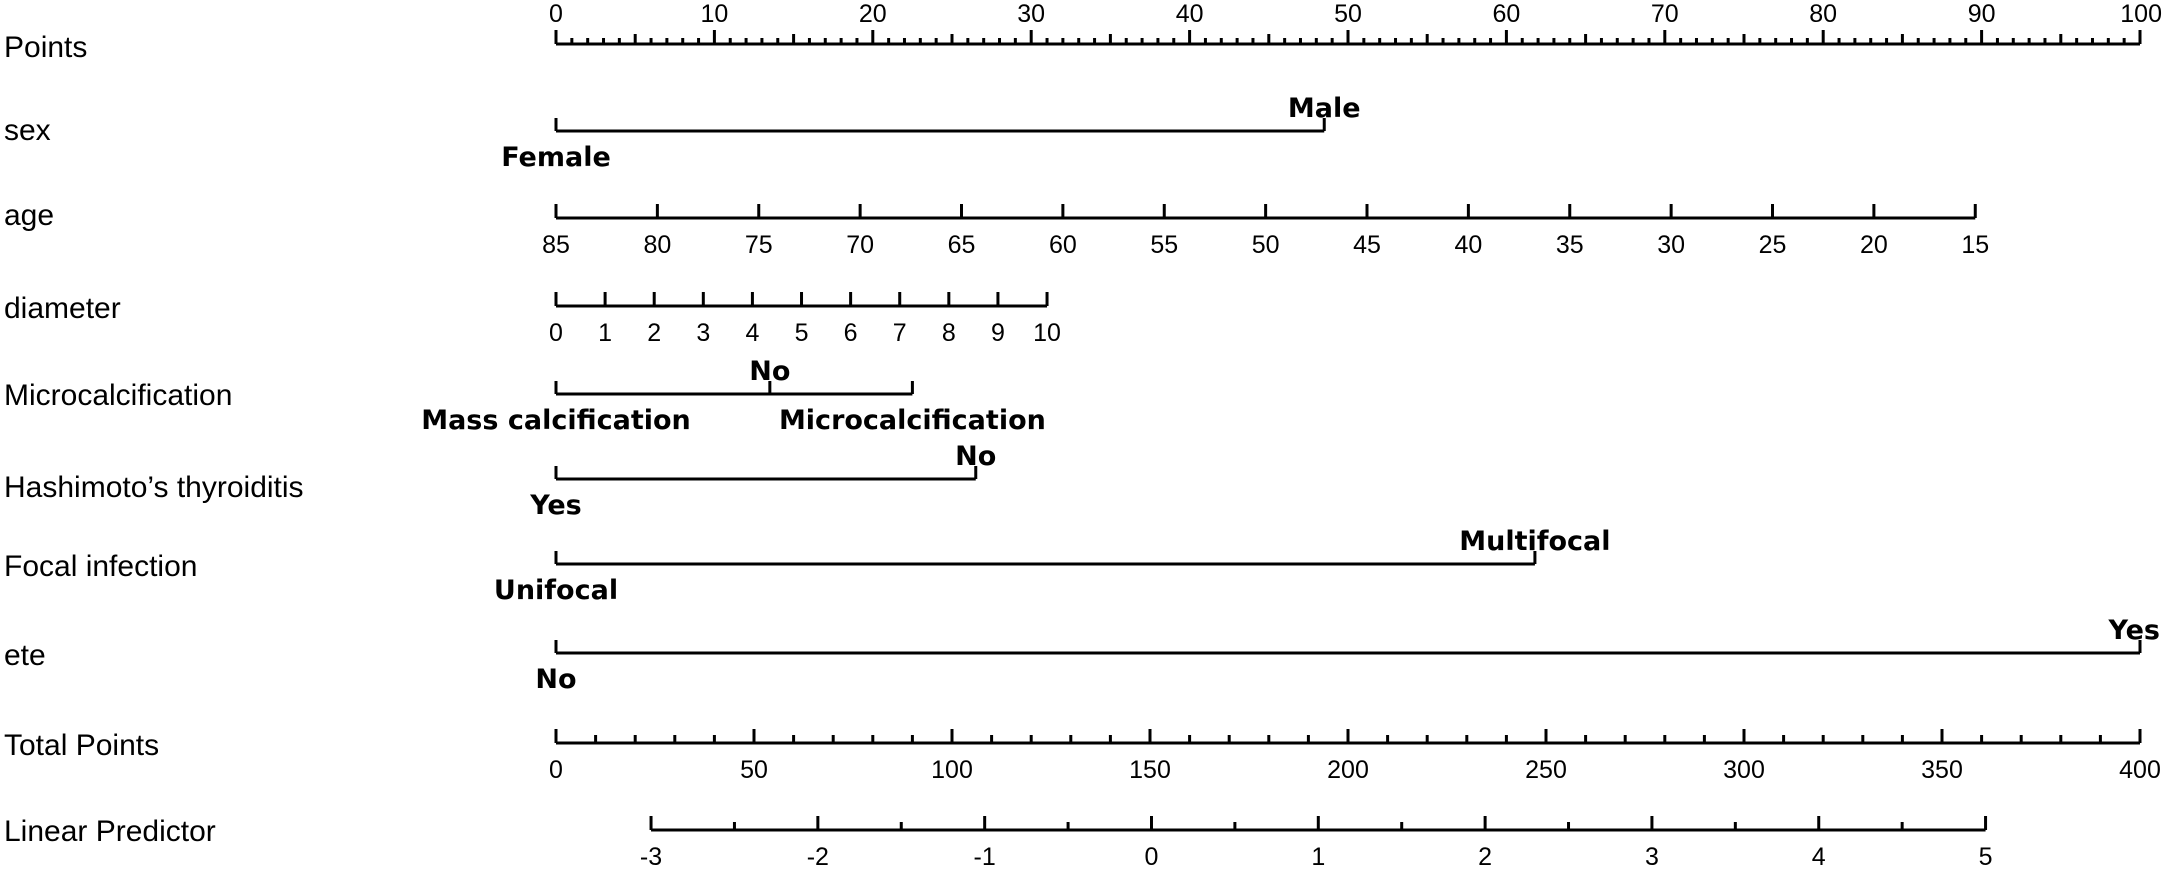 This screenshot has width=2165, height=877. Describe the element at coordinates (1164, 245) in the screenshot. I see `age-tick-label: 55` at that location.